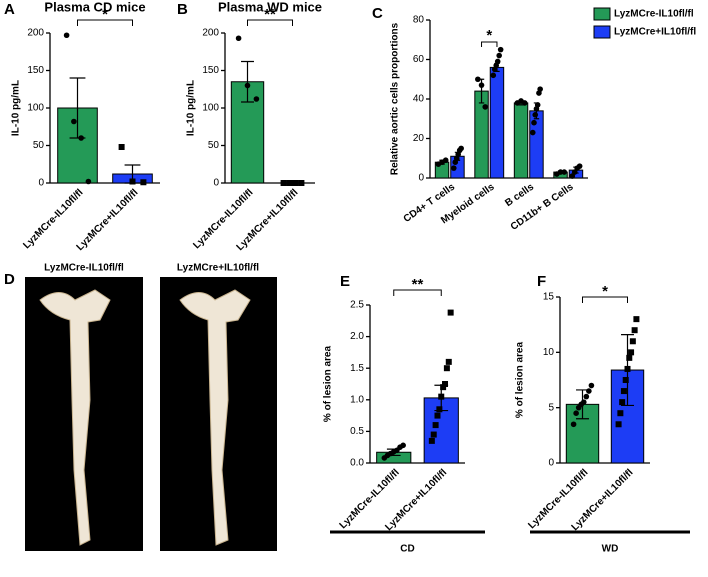  What do you see at coordinates (654, 14) in the screenshot?
I see `legend-label: LyzMCre-IL10fl/fl` at bounding box center [654, 14].